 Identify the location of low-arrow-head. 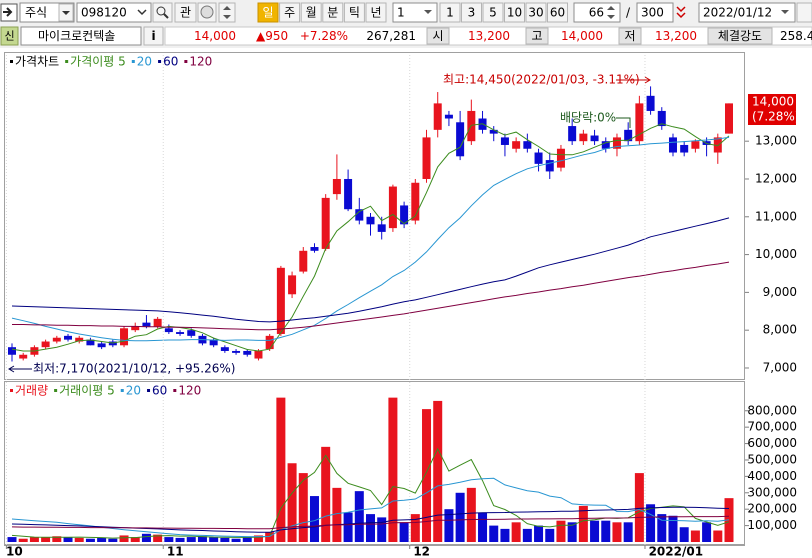
(11, 369).